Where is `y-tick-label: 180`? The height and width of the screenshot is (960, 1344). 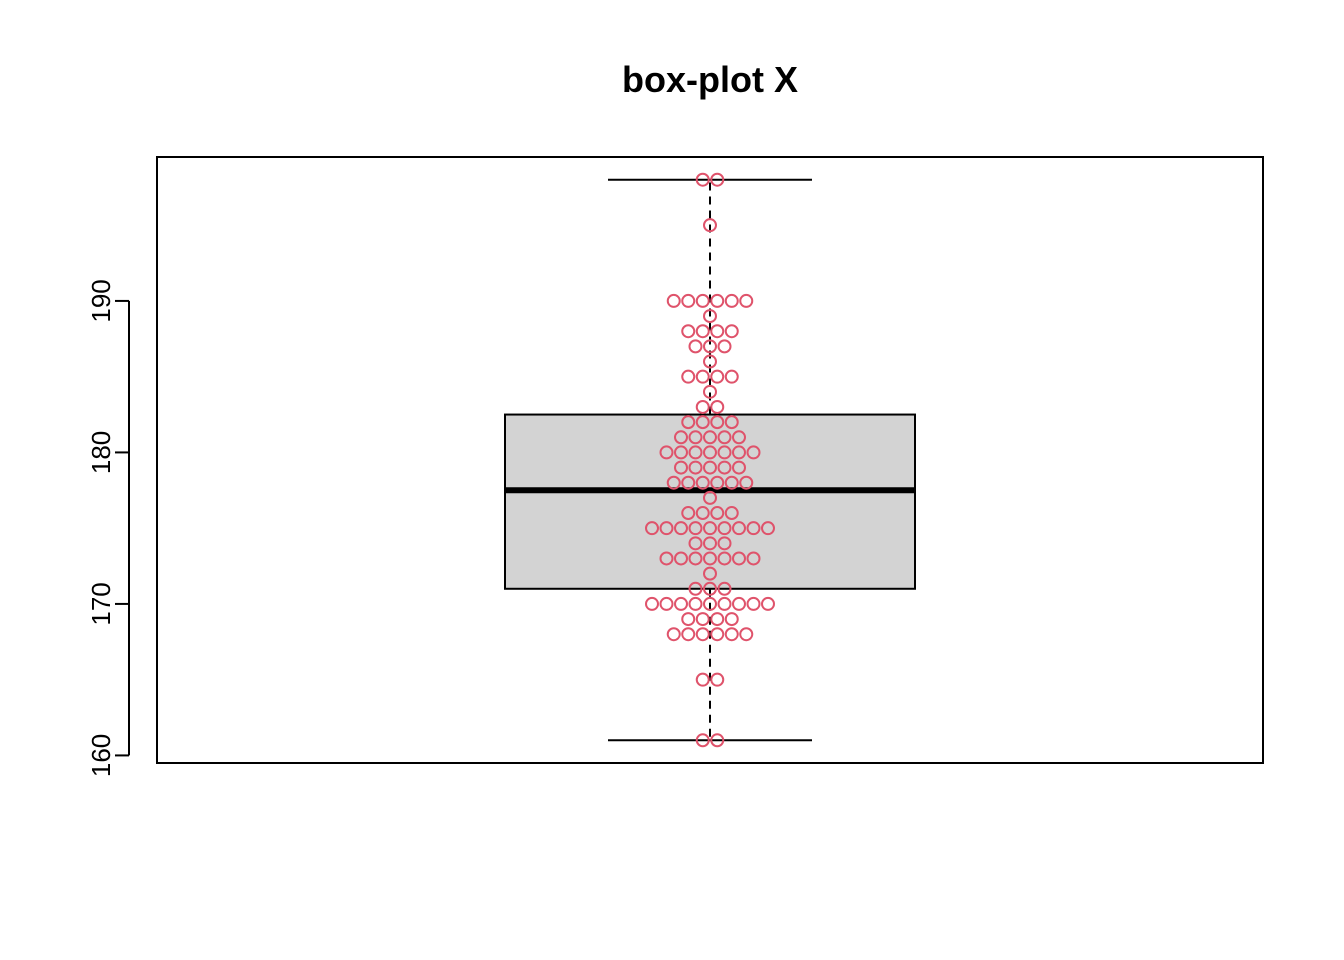 y-tick-label: 180 is located at coordinates (101, 452).